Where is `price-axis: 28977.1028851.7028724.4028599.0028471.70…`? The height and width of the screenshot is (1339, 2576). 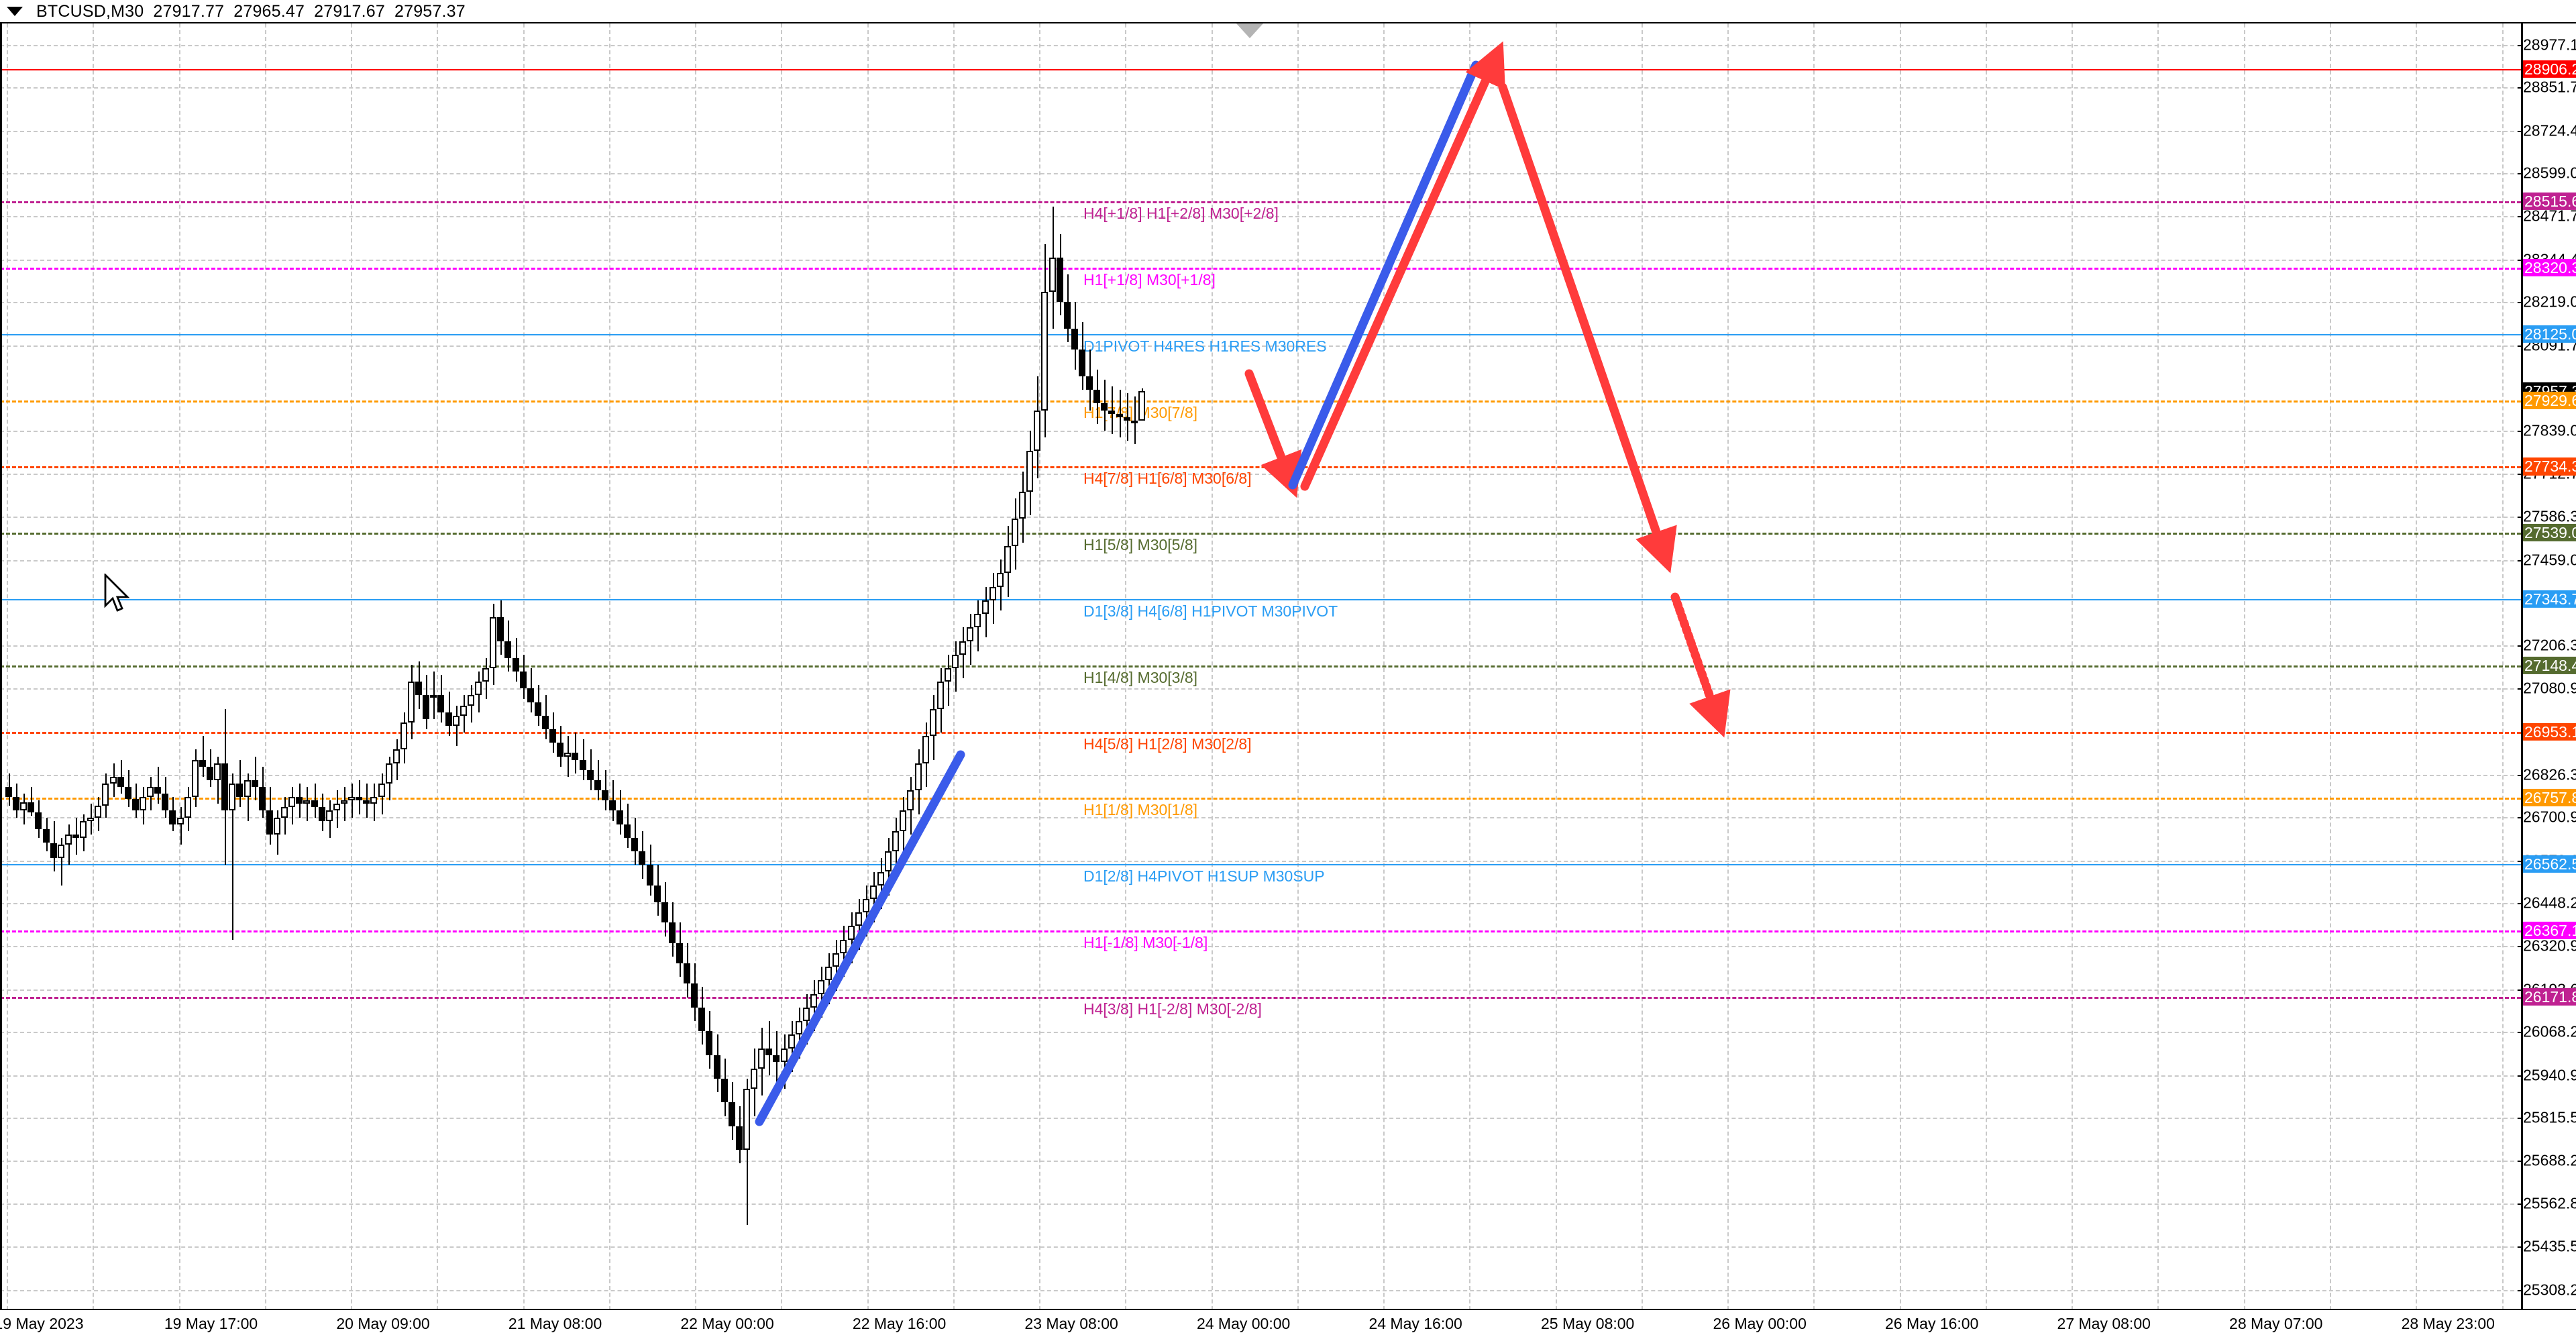 price-axis: 28977.1028851.7028724.4028599.0028471.70… is located at coordinates (2547, 666).